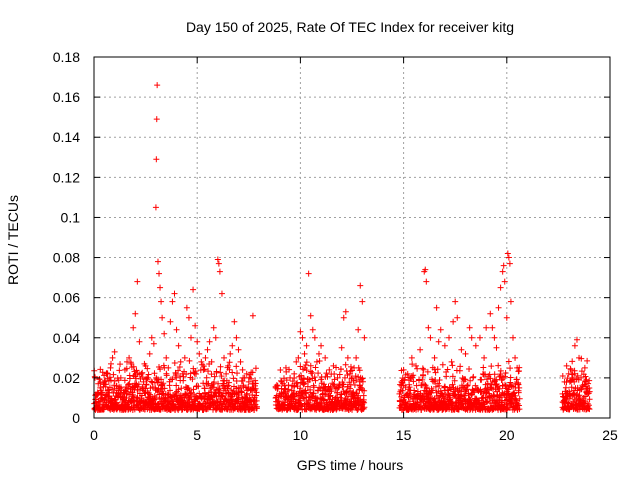  Describe the element at coordinates (66, 177) in the screenshot. I see `y-tick-label: 0.12` at that location.